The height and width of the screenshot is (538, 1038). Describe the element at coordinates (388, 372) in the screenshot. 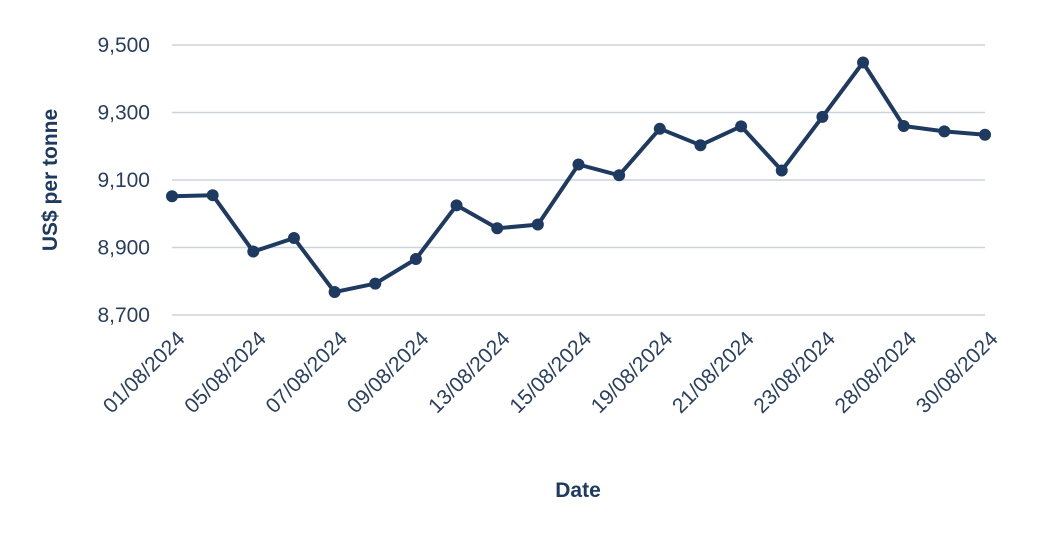

I see `x-tick-label: 09/08/2024` at that location.